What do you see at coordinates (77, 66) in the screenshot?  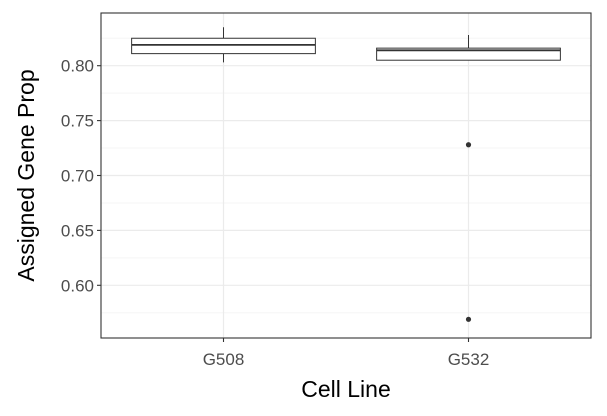 I see `y-tick-label: 0.80` at bounding box center [77, 66].